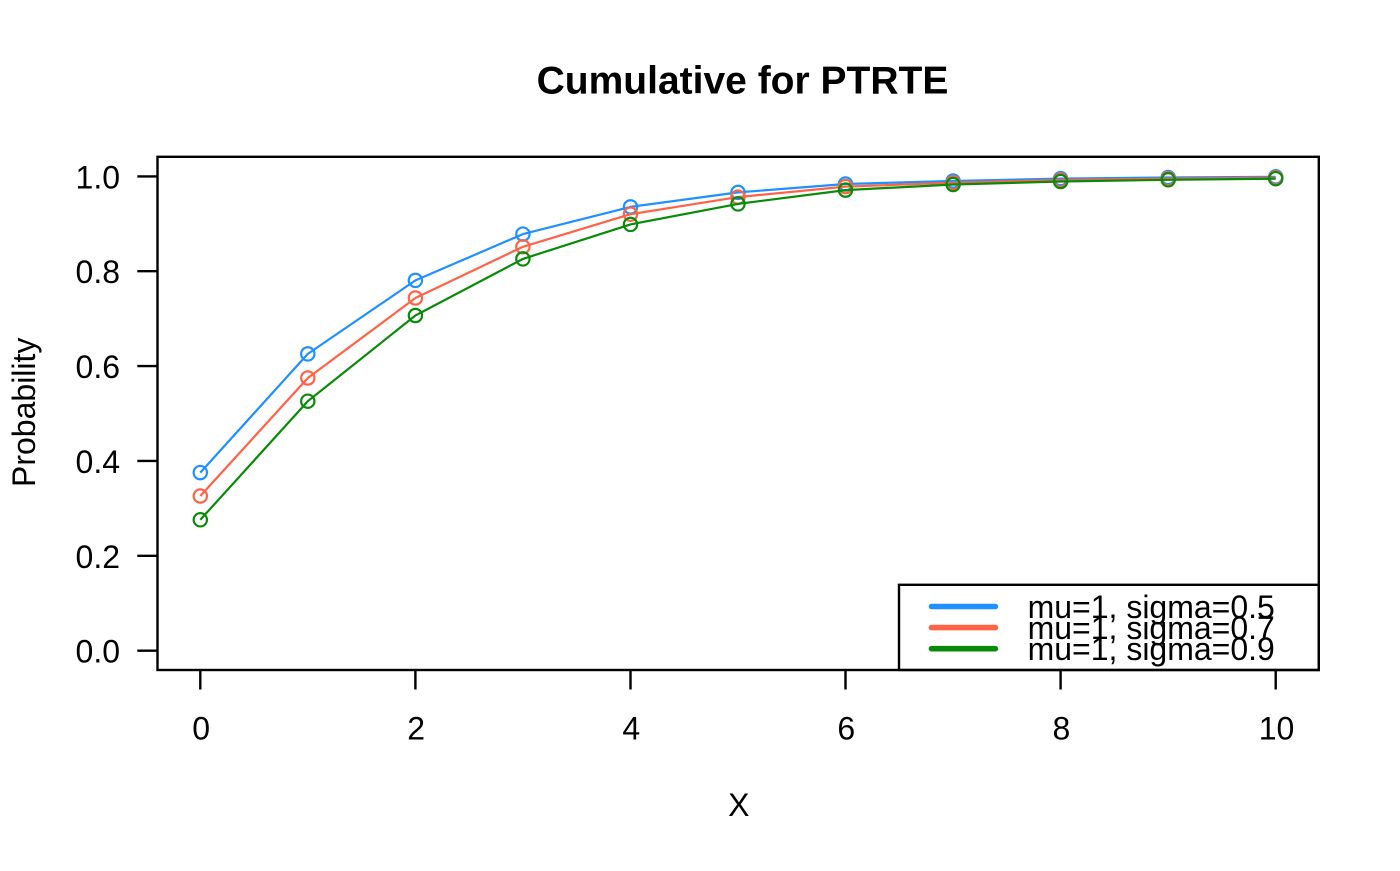 Image resolution: width=1400 pixels, height=871 pixels. Describe the element at coordinates (98, 177) in the screenshot. I see `svg-text: 1.0` at that location.